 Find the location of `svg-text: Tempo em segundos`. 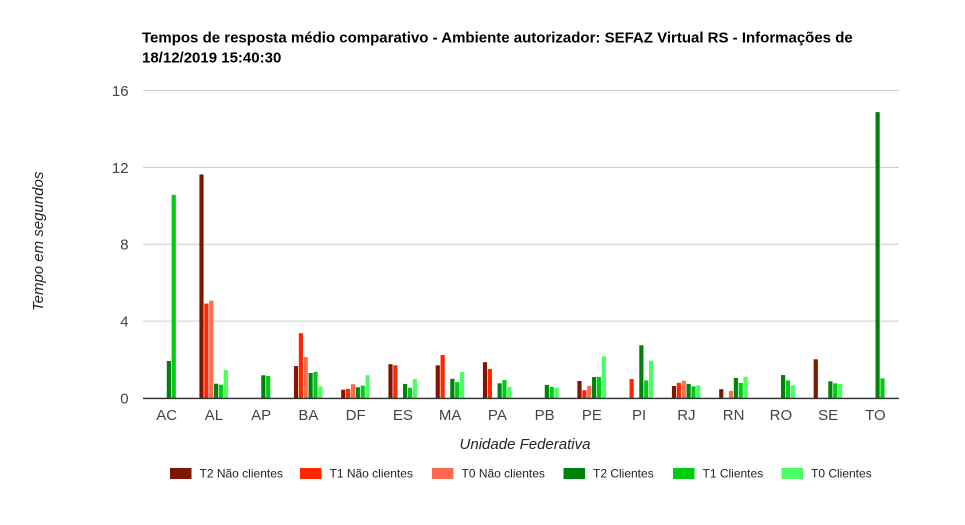

svg-text: Tempo em segundos is located at coordinates (38, 241).